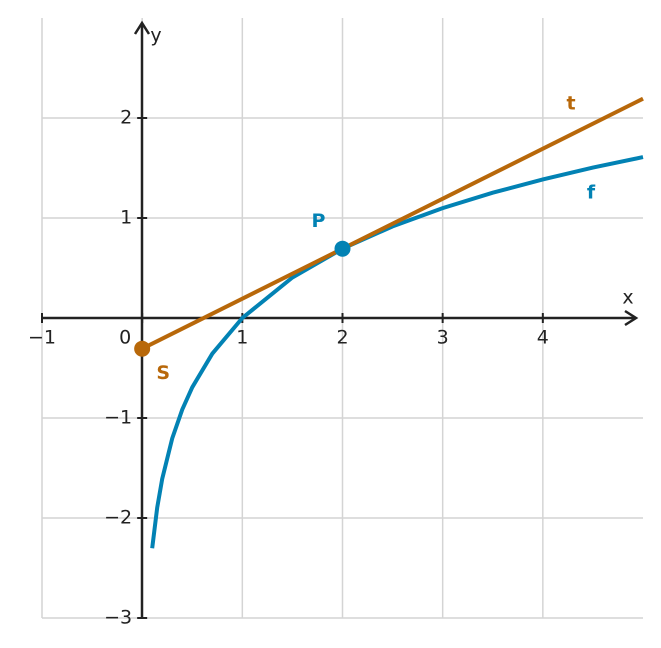 Image resolution: width=661 pixels, height=648 pixels. What do you see at coordinates (627, 298) in the screenshot?
I see `x-axis-label: x` at bounding box center [627, 298].